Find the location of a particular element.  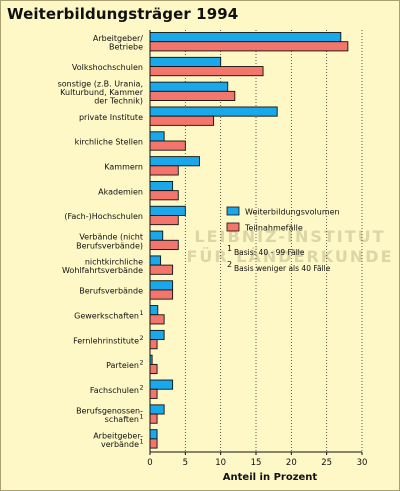

category-label: Volkshochschulen is located at coordinates (107, 67).